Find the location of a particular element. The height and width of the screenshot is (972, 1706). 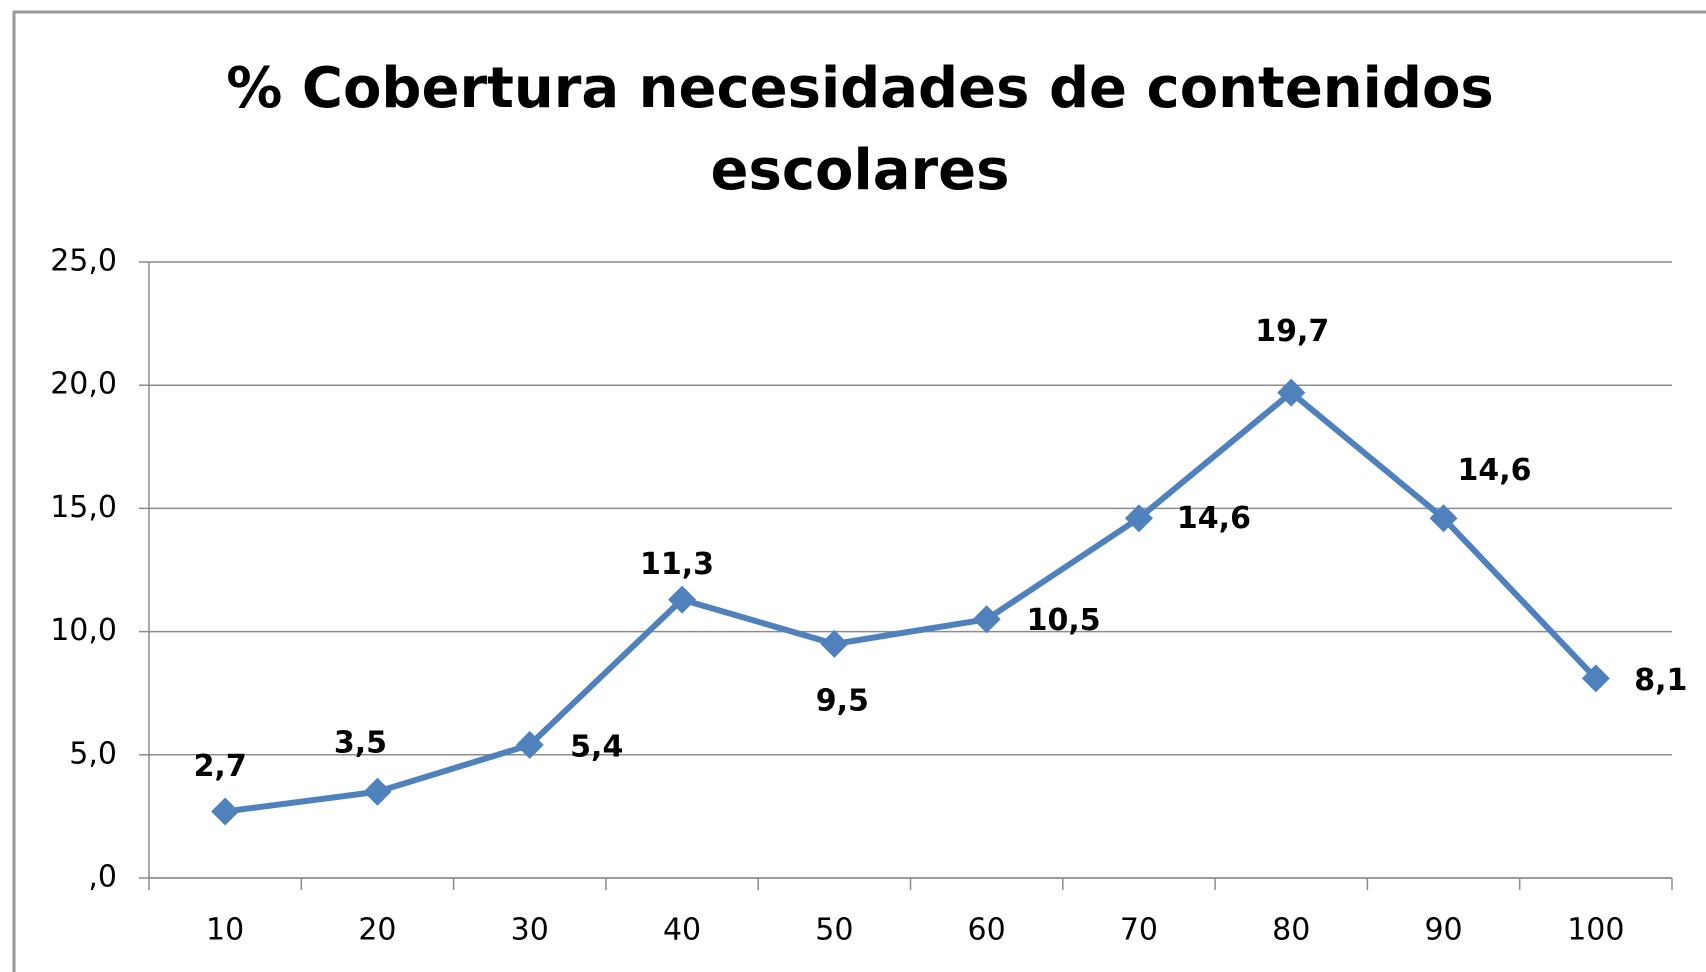

x-tick-label: 100 is located at coordinates (1595, 930).